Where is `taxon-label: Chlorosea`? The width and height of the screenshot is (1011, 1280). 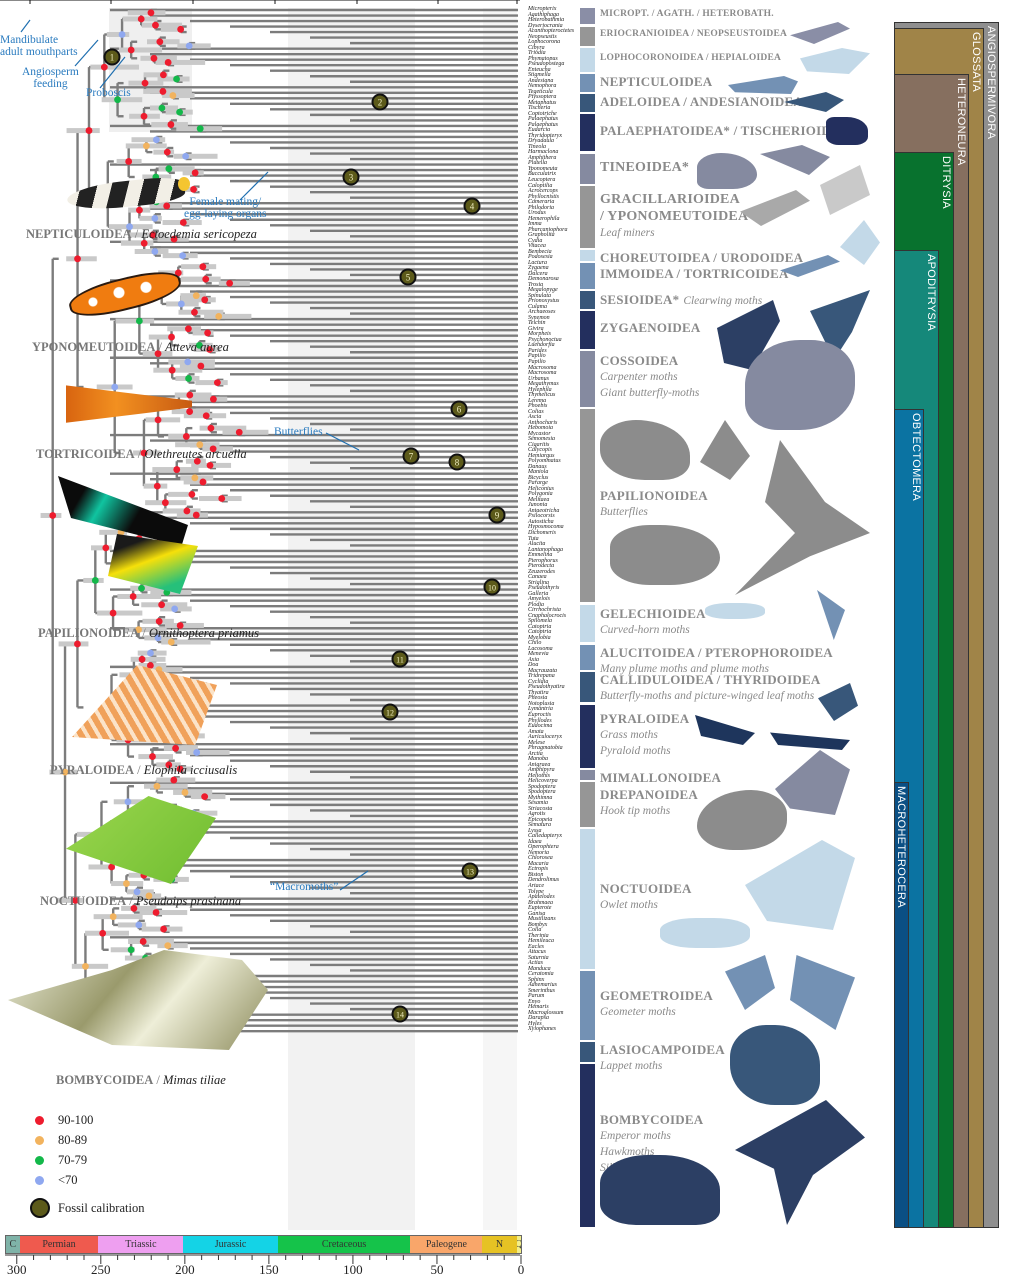 taxon-label: Chlorosea is located at coordinates (540, 858).